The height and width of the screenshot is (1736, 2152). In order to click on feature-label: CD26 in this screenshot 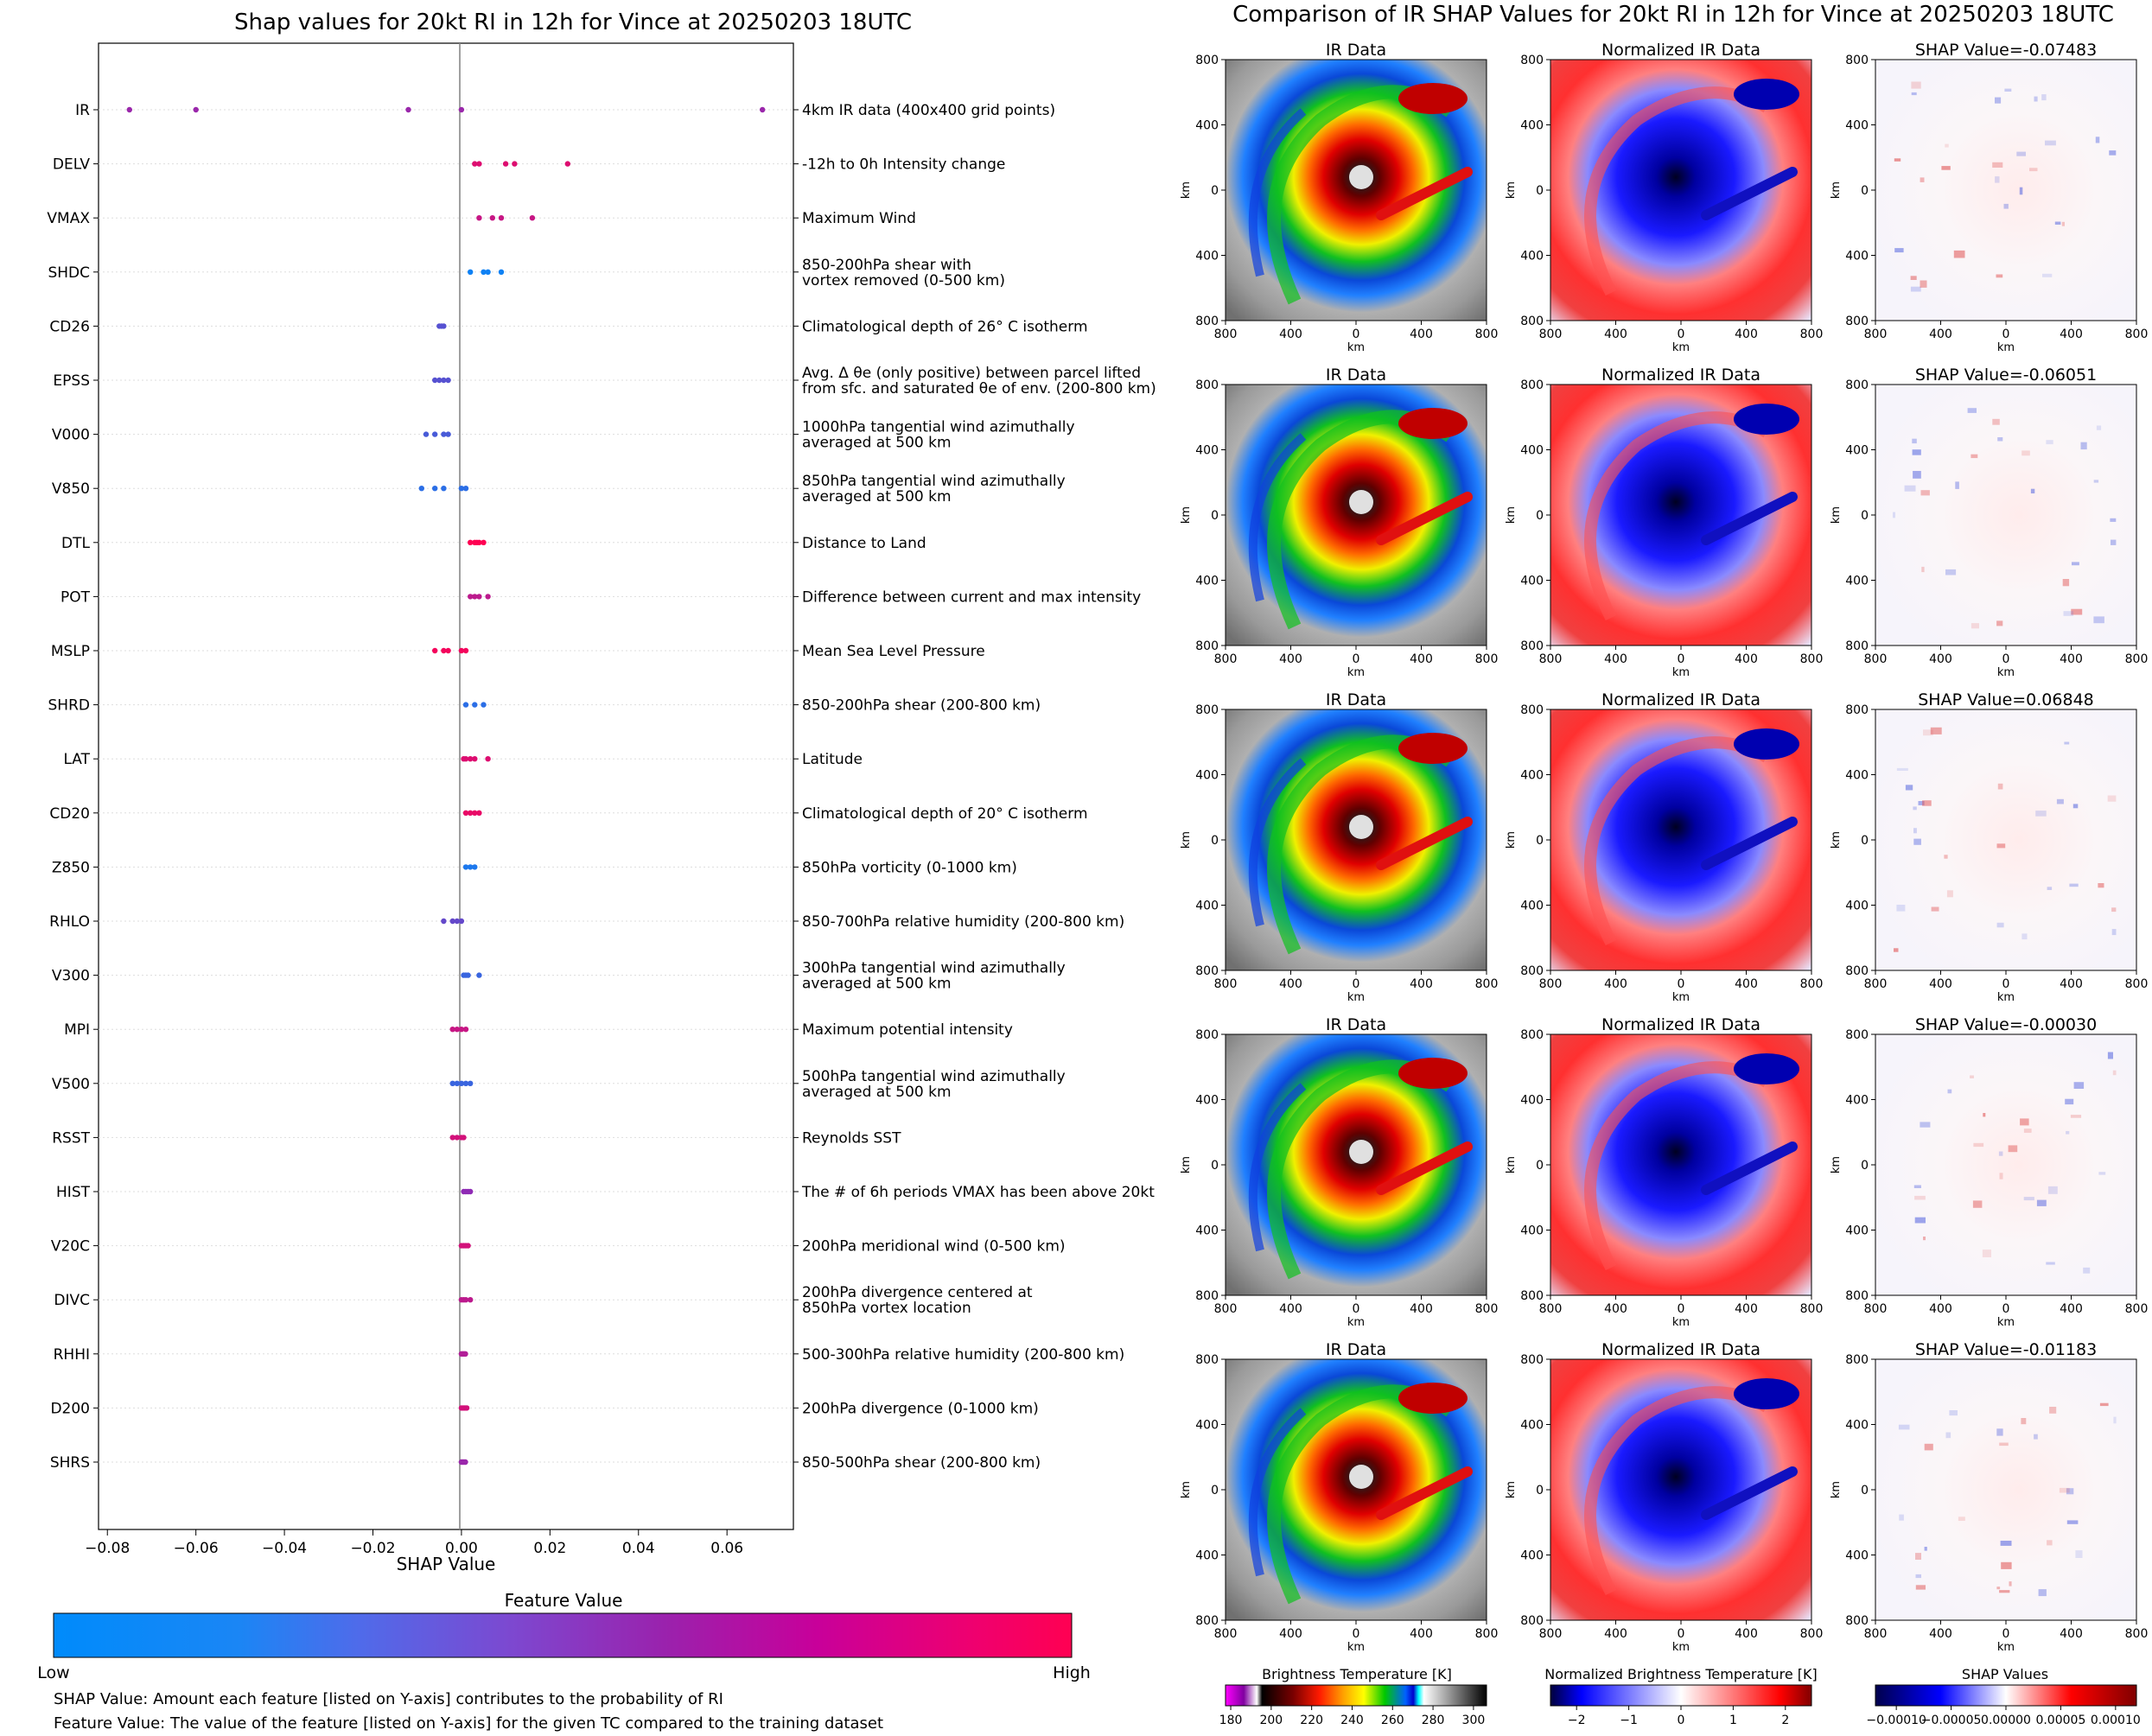, I will do `click(69, 326)`.